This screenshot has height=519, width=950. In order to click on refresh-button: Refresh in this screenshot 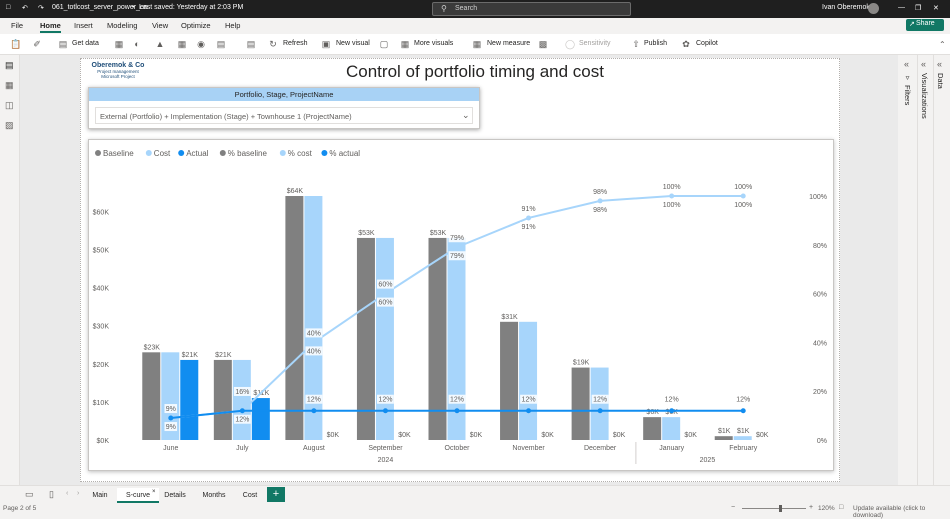, I will do `click(295, 43)`.